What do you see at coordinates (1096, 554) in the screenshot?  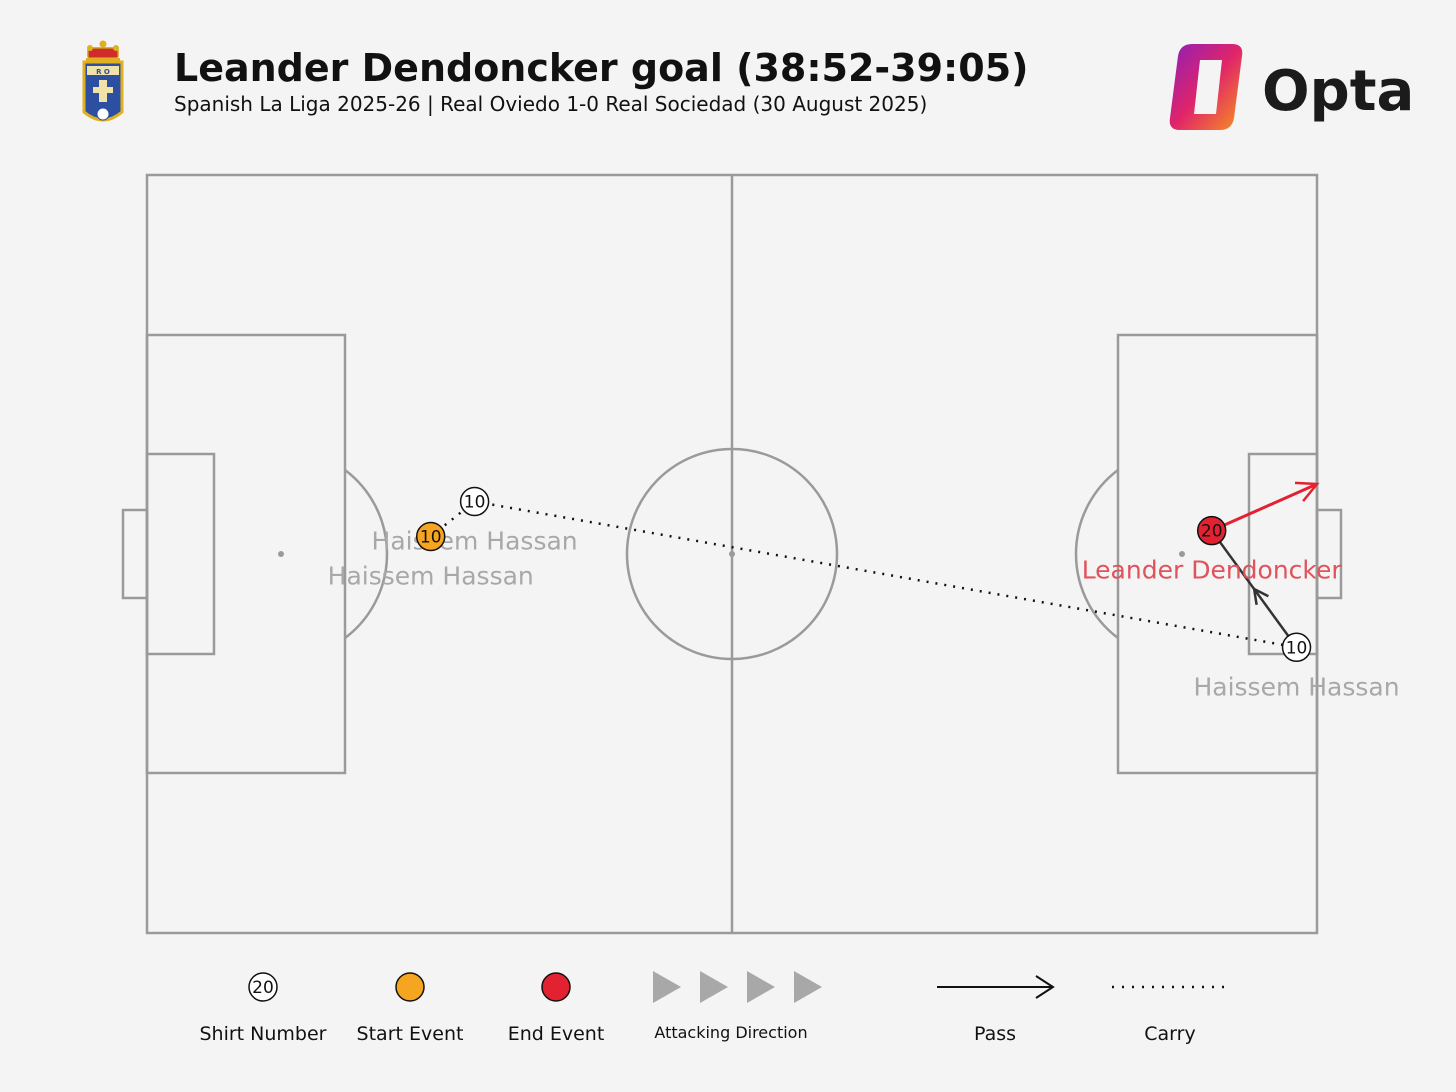 I see `right-penalty-arc` at bounding box center [1096, 554].